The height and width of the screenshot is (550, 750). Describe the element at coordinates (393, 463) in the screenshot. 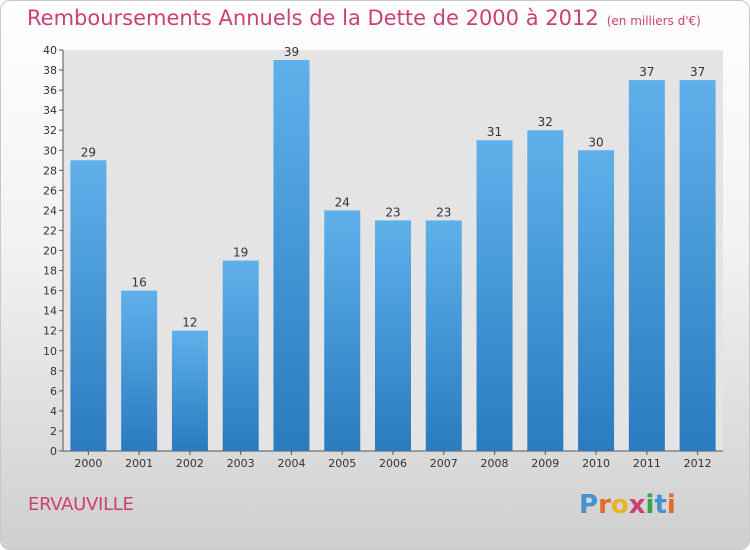

I see `x-tick-label: 2006` at that location.